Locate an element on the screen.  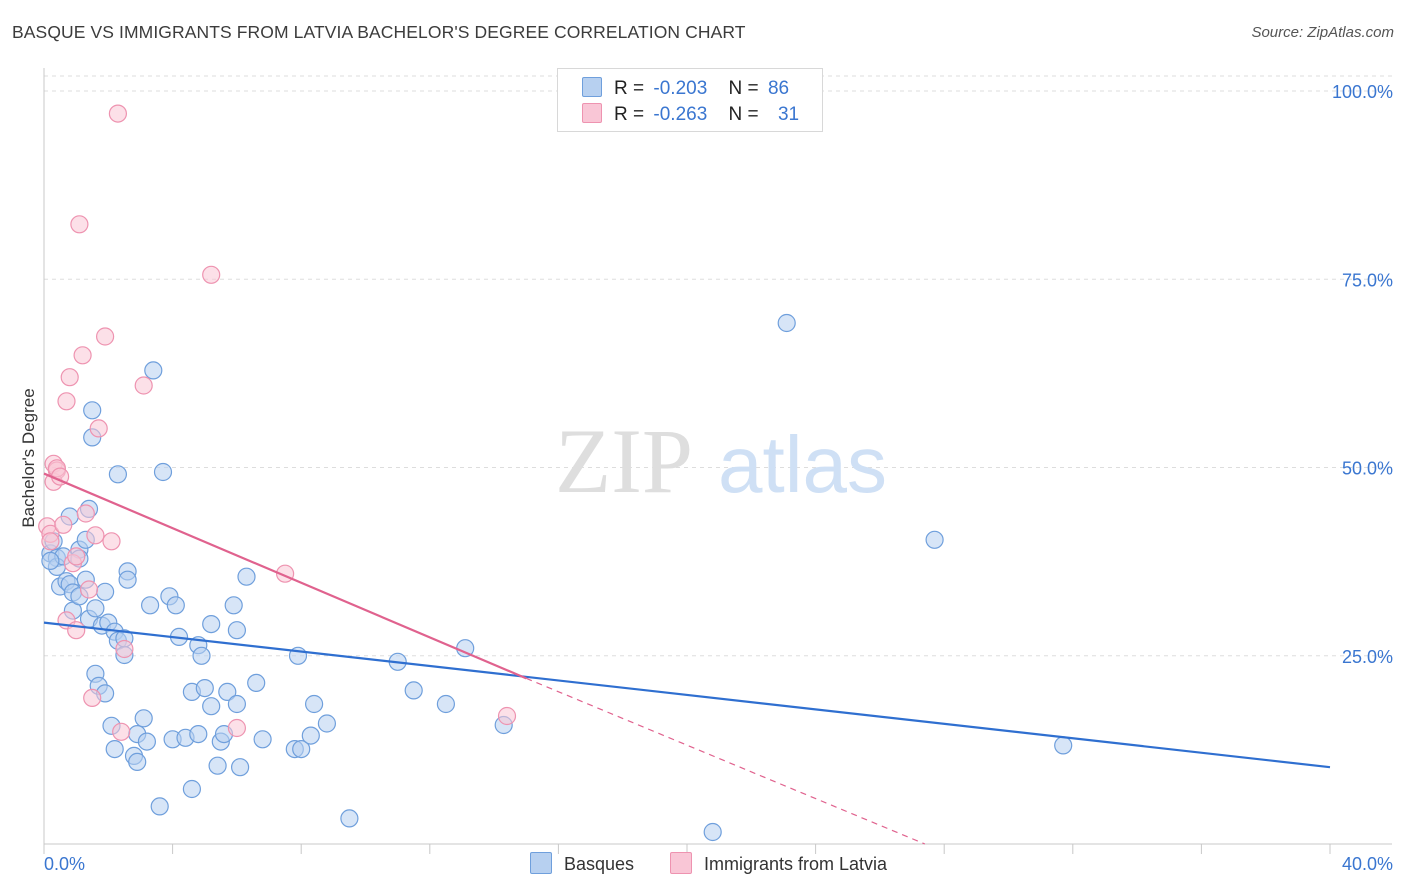
x-tick-label: 0.0% is located at coordinates (64, 864).